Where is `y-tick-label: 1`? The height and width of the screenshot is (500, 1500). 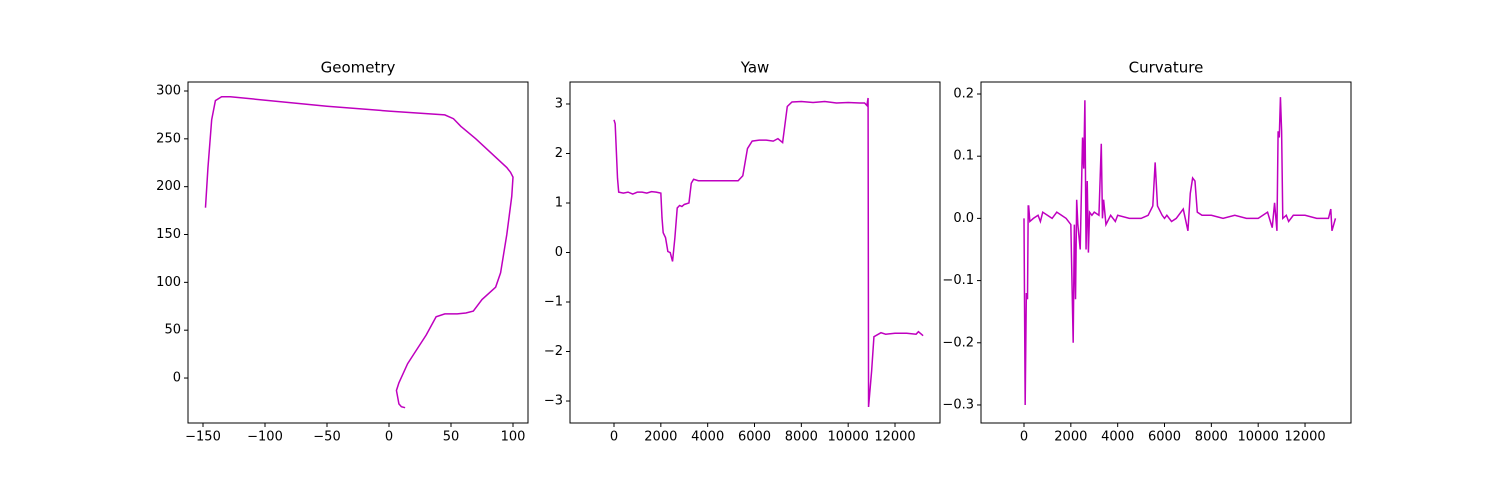 y-tick-label: 1 is located at coordinates (559, 202).